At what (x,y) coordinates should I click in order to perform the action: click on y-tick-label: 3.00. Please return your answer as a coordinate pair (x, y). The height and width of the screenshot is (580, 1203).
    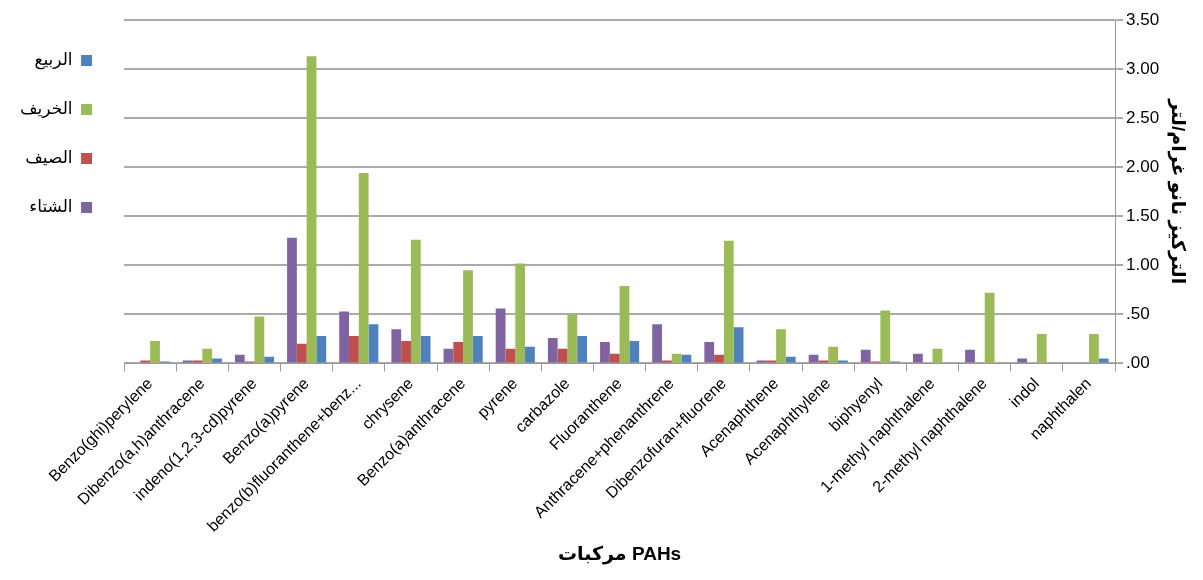
    Looking at the image, I should click on (1143, 68).